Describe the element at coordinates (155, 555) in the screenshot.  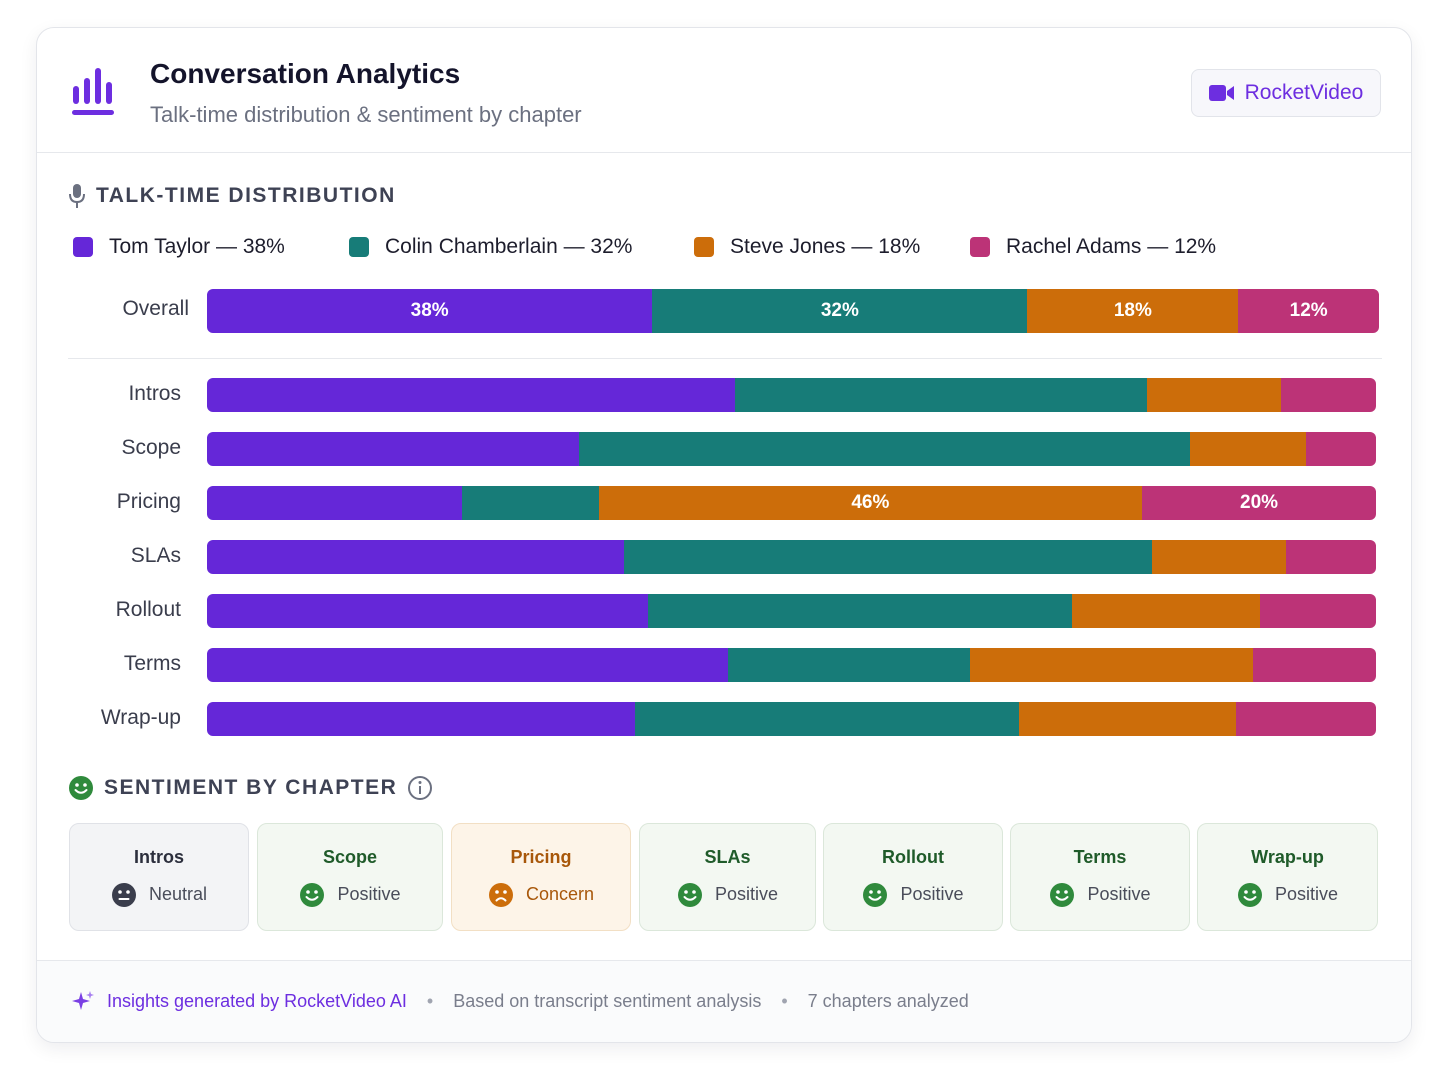
I see `row-label: SLAs` at that location.